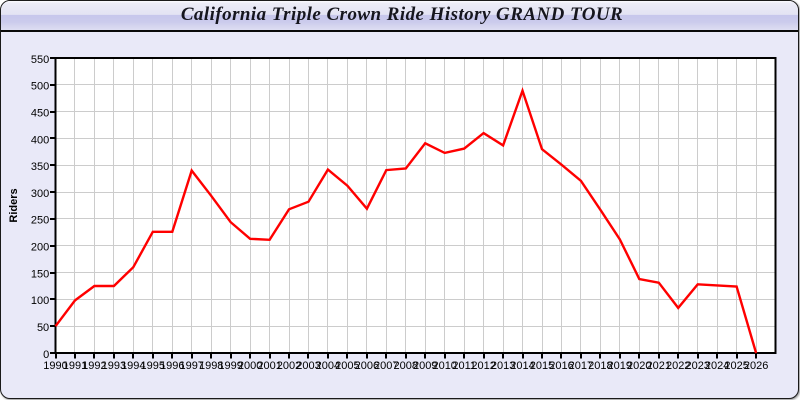 This screenshot has width=800, height=400. What do you see at coordinates (40, 274) in the screenshot?
I see `svg-text: 150` at bounding box center [40, 274].